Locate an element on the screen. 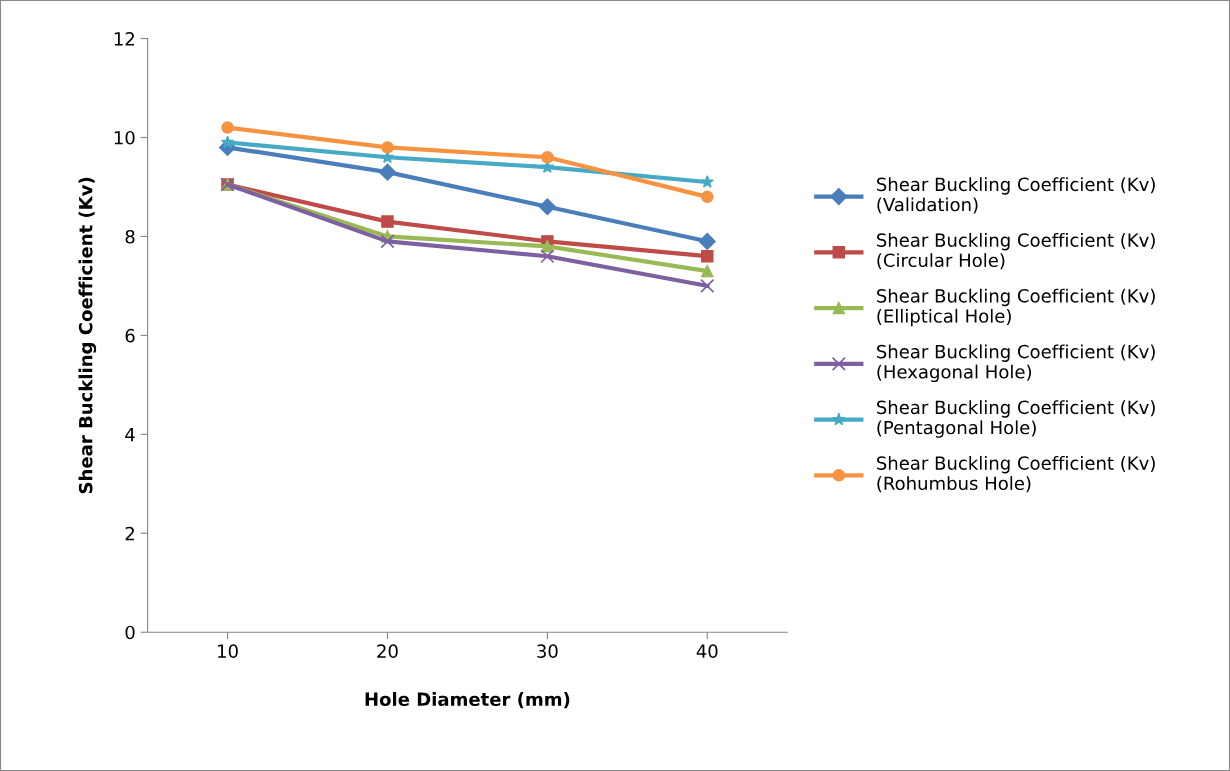 The width and height of the screenshot is (1230, 771). legend-label: Shear Buckling Coefficient (Kv) (Validation) is located at coordinates (1016, 195).